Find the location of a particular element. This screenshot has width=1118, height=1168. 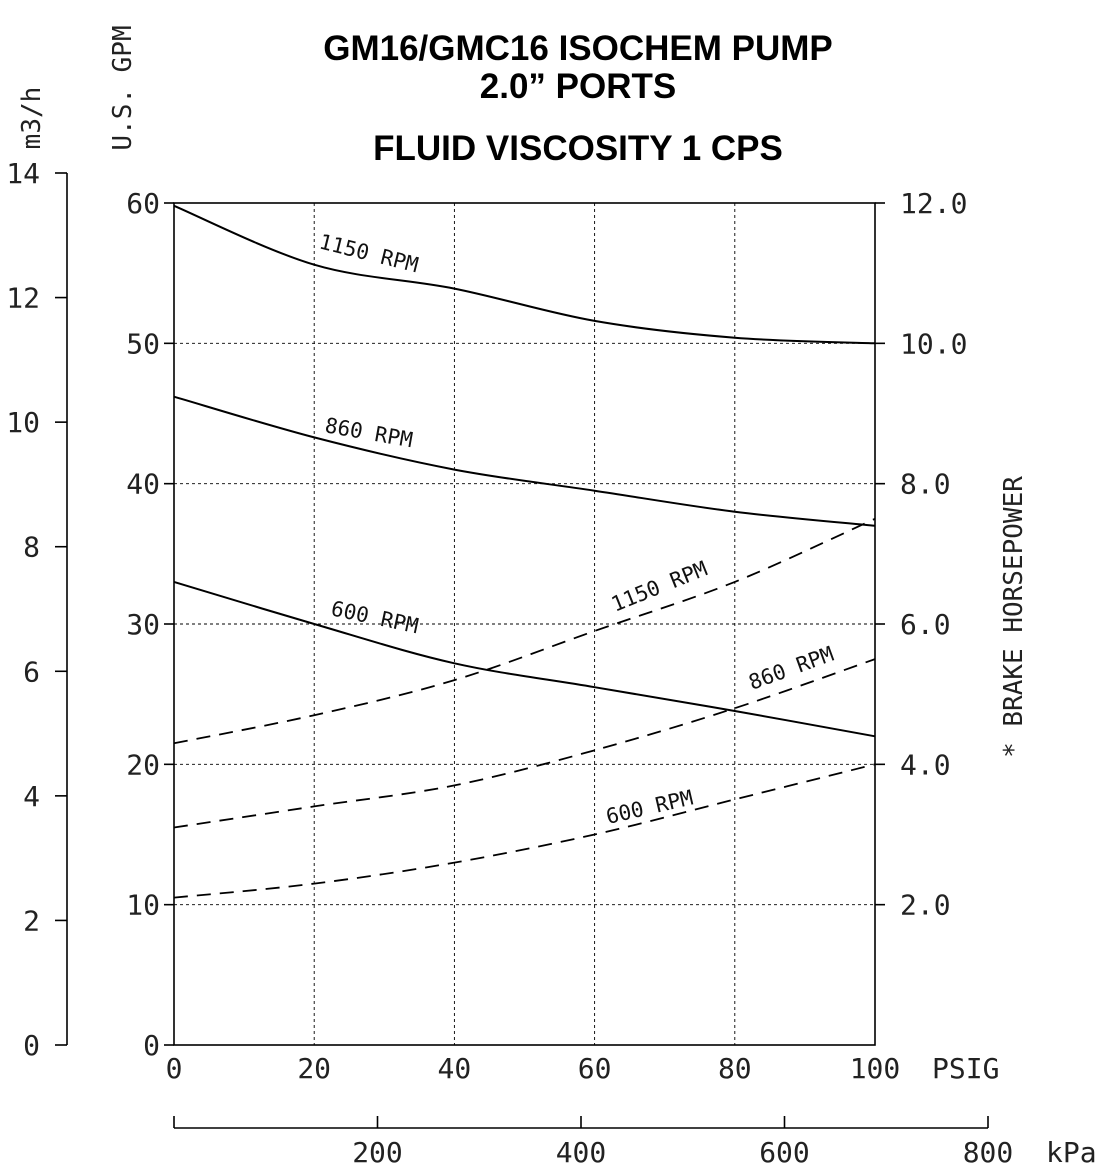

kpa-tick-label: 200 is located at coordinates (377, 1152).